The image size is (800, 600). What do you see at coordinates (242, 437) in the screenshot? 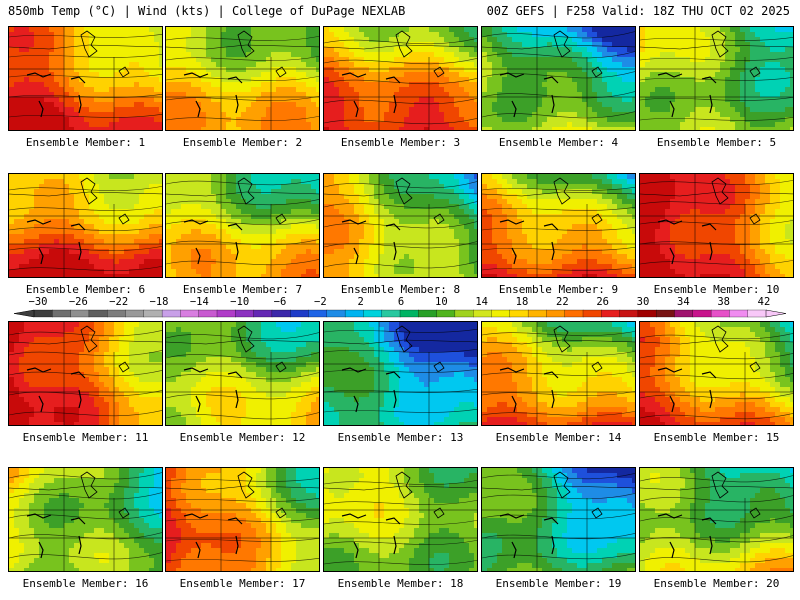
I see `ensemble-member-caption: Ensemble Member: 12` at bounding box center [242, 437].